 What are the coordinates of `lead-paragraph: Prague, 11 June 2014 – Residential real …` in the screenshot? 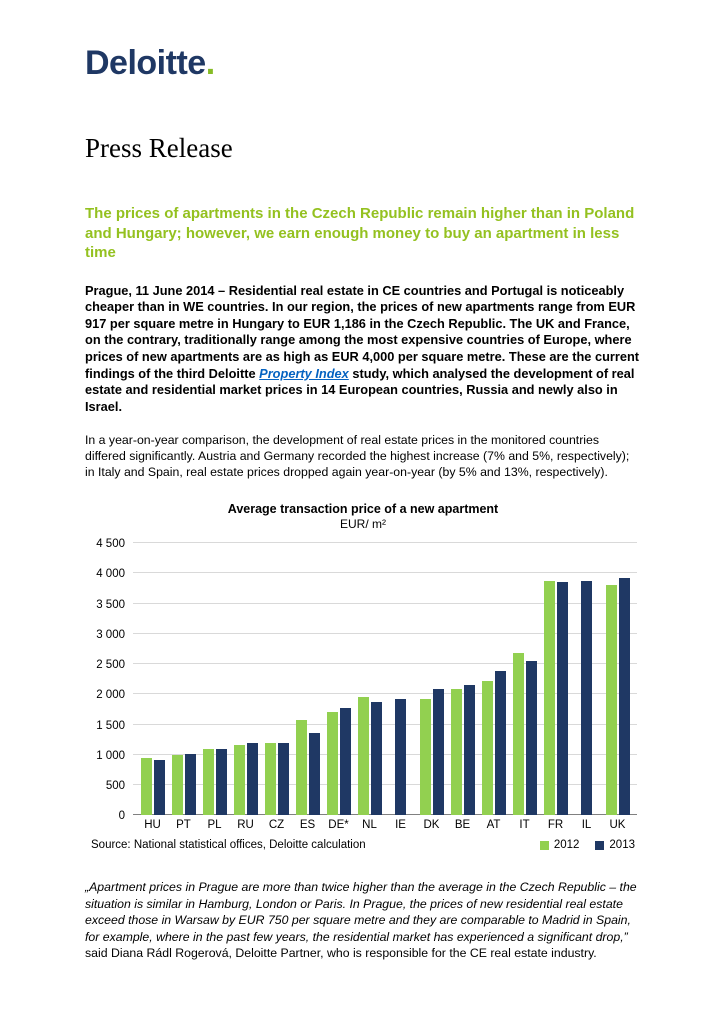 It's located at (363, 349).